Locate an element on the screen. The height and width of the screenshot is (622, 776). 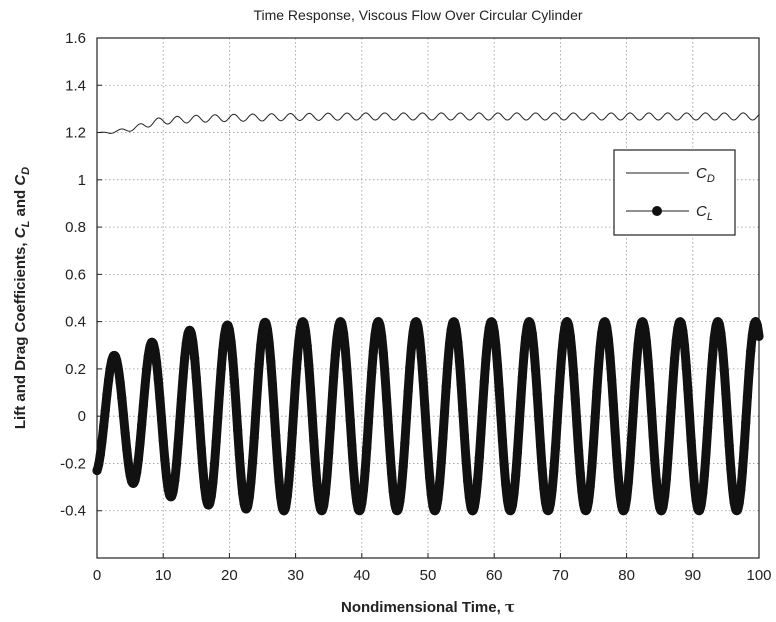
y-tick-label: -0.4 is located at coordinates (73, 511).